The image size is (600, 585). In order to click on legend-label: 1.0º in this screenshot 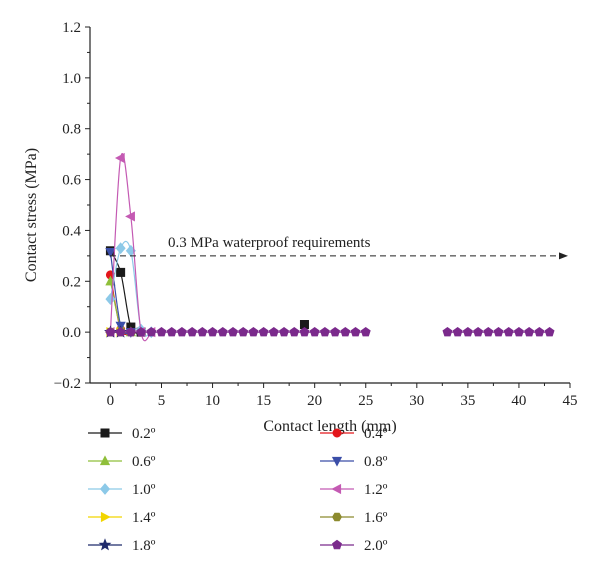, I will do `click(144, 490)`.